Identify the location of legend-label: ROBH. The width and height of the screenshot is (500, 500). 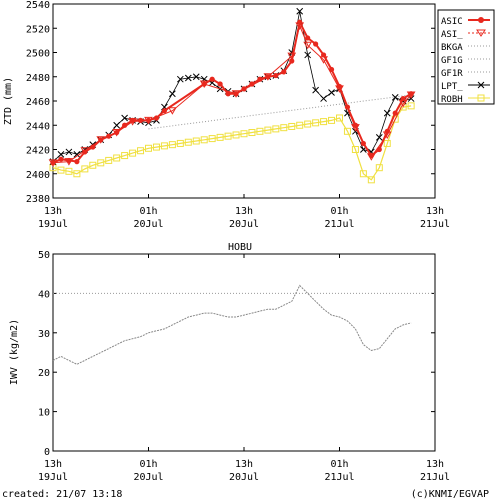
(452, 100).